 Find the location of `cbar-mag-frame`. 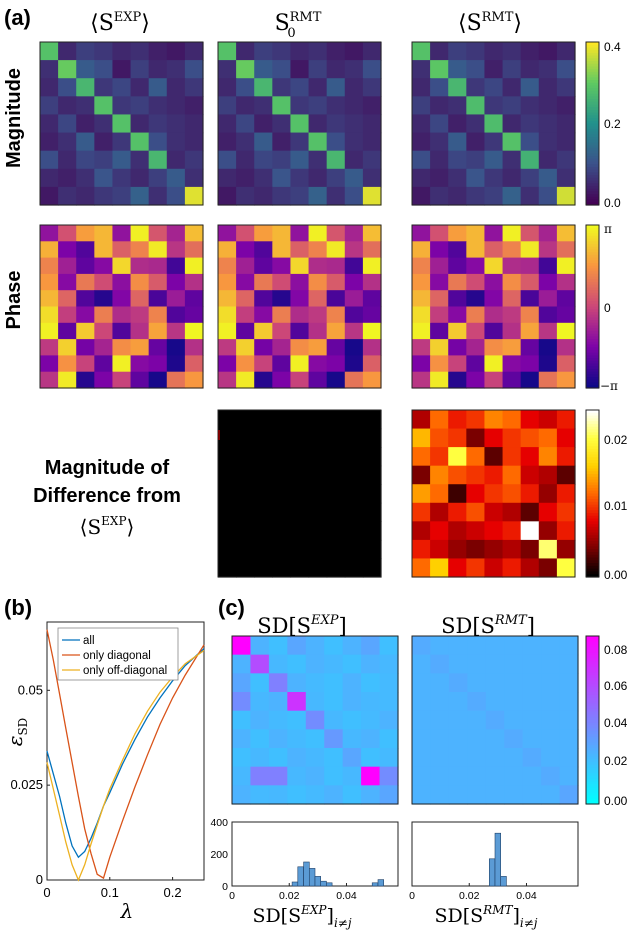

cbar-mag-frame is located at coordinates (592, 123).